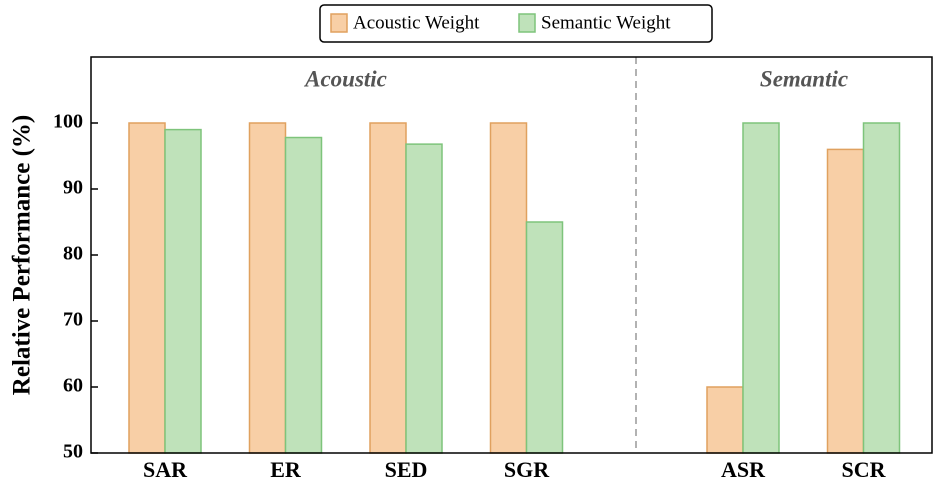 The height and width of the screenshot is (496, 949). What do you see at coordinates (804, 78) in the screenshot?
I see `group-label: Semantic` at bounding box center [804, 78].